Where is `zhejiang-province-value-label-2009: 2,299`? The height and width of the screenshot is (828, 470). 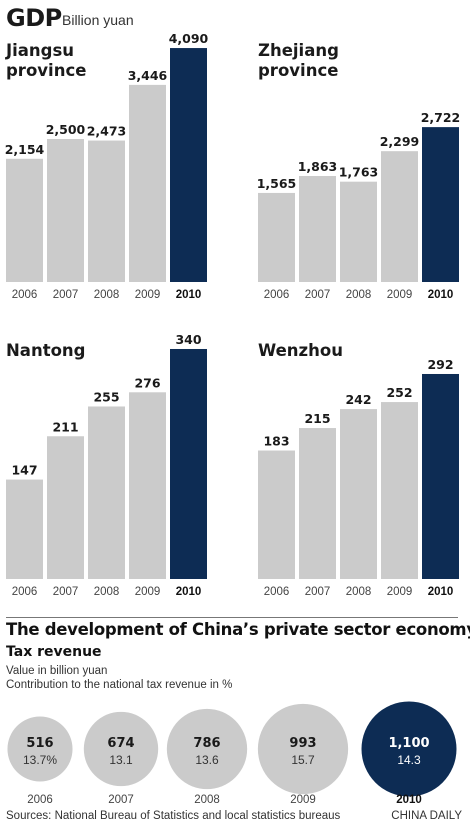
zhejiang-province-value-label-2009: 2,299 is located at coordinates (400, 141).